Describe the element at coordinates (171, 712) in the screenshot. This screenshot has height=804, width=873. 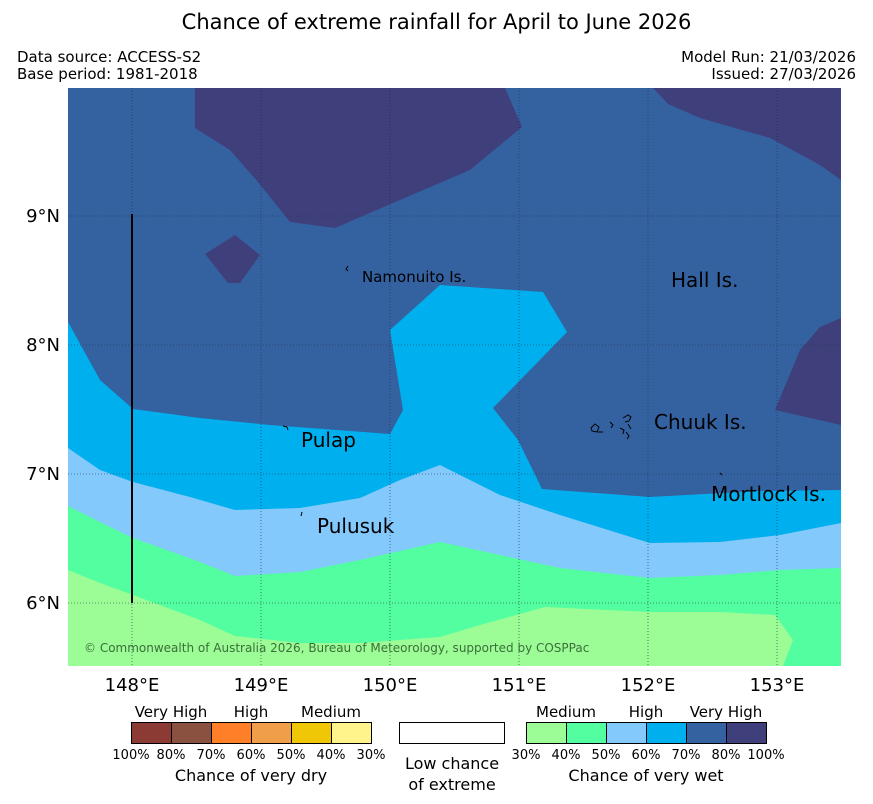
I see `dry-cat-very-high: Very High` at that location.